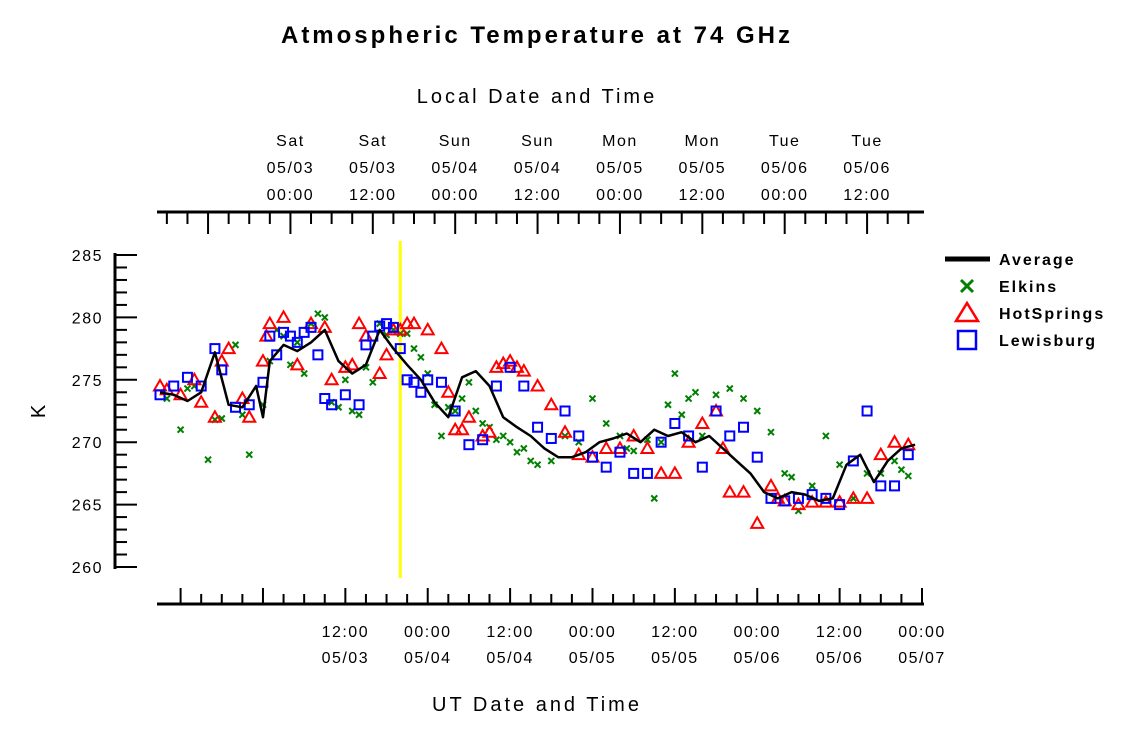 Image resolution: width=1125 pixels, height=731 pixels. I want to click on bottom-tick-label: 05/04, so click(428, 658).